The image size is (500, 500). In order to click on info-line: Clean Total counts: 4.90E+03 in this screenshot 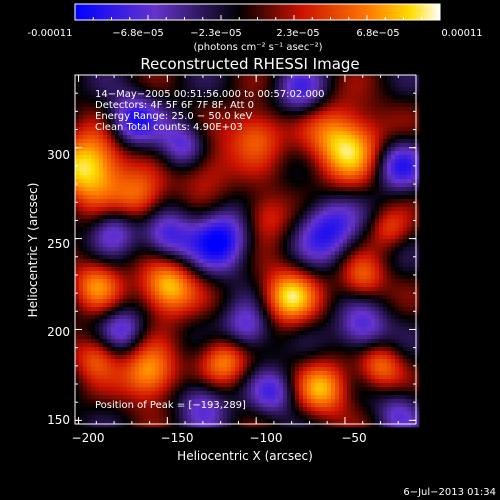, I will do `click(169, 127)`.